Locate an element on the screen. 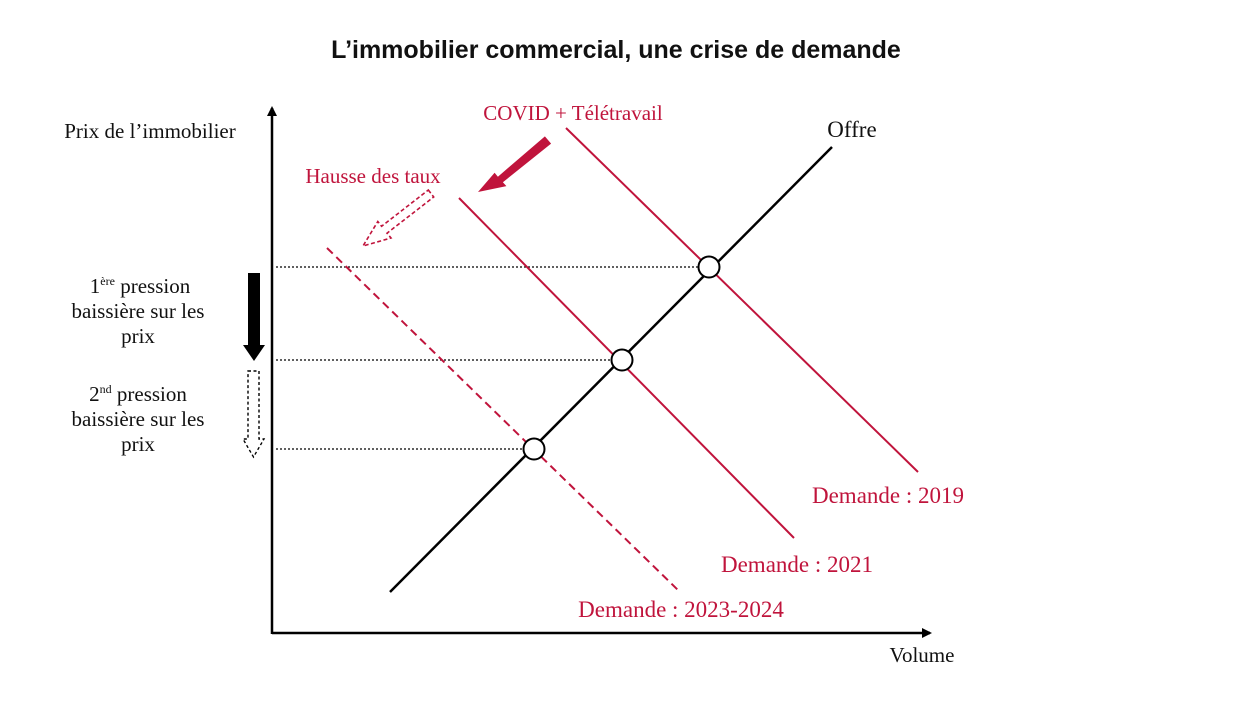  demand-label-2019: Demande : 2019 is located at coordinates (888, 495).